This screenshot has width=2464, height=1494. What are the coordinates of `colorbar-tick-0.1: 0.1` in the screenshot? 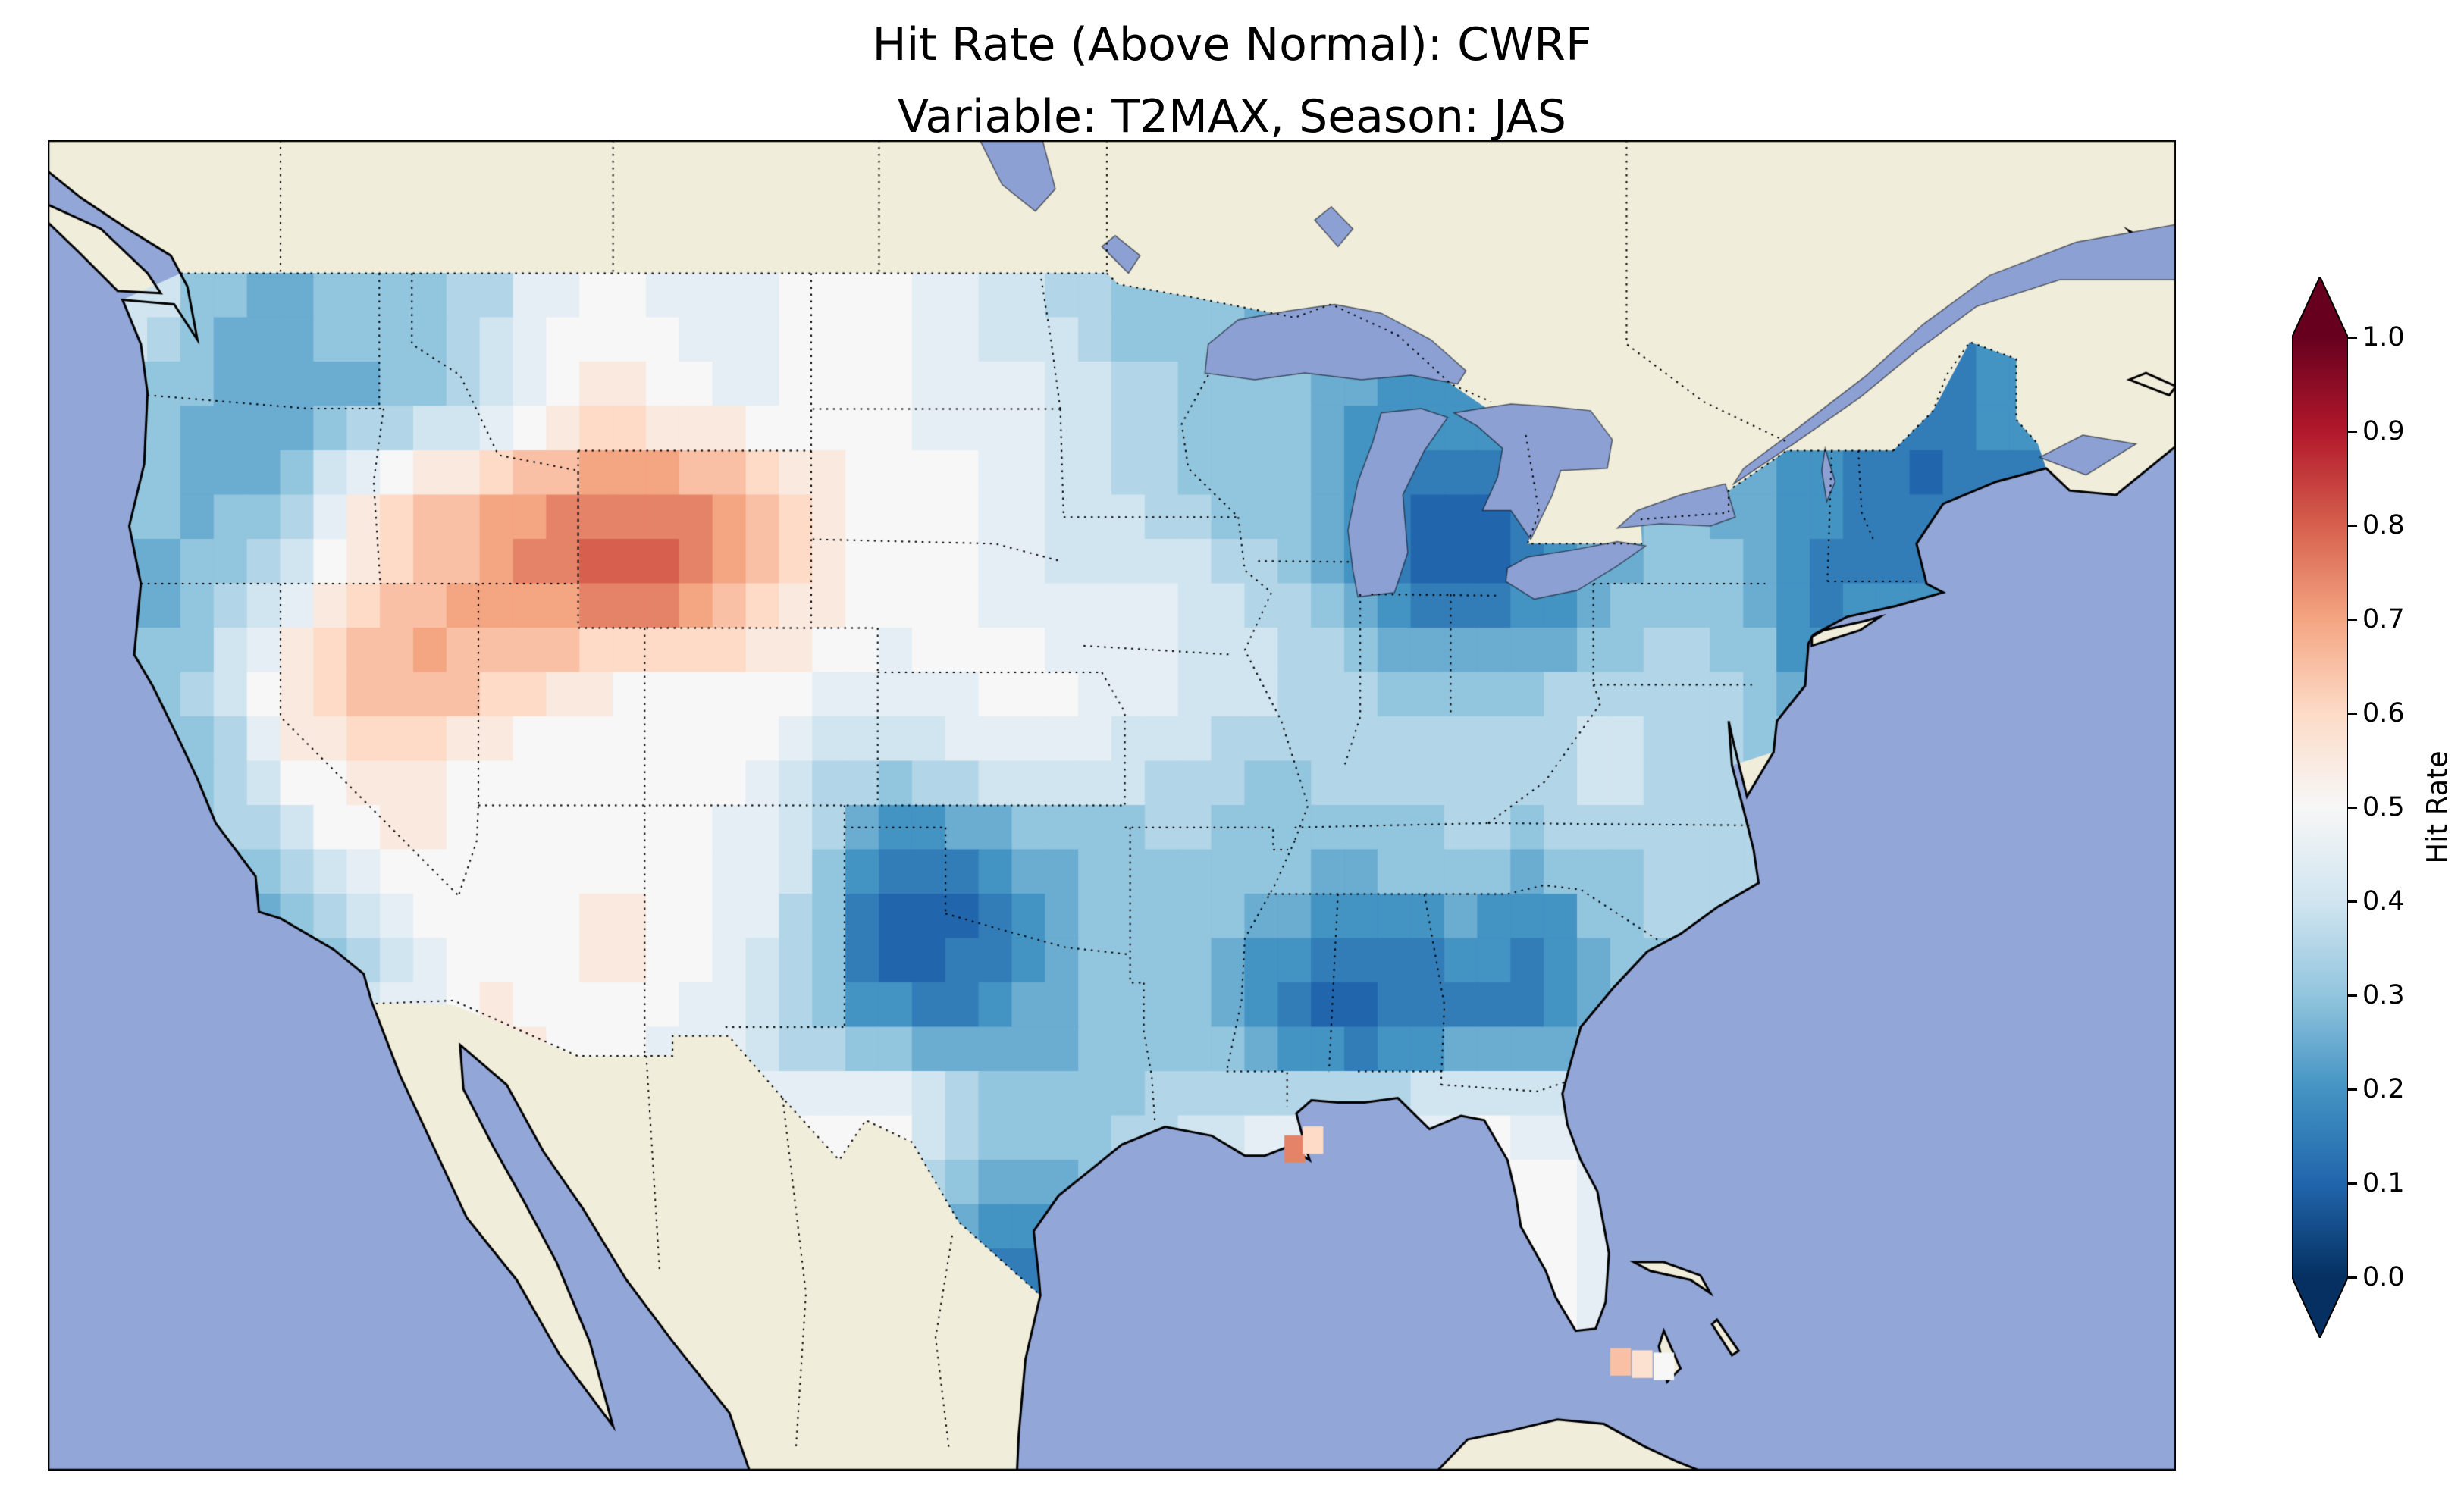 It's located at (2377, 1183).